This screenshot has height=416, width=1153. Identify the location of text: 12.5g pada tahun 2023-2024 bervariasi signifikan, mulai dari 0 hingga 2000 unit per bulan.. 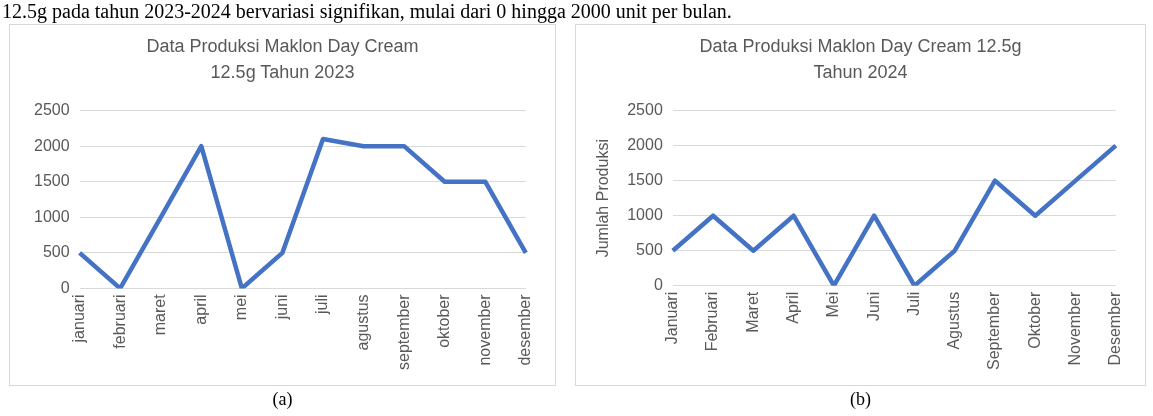
(367, 11).